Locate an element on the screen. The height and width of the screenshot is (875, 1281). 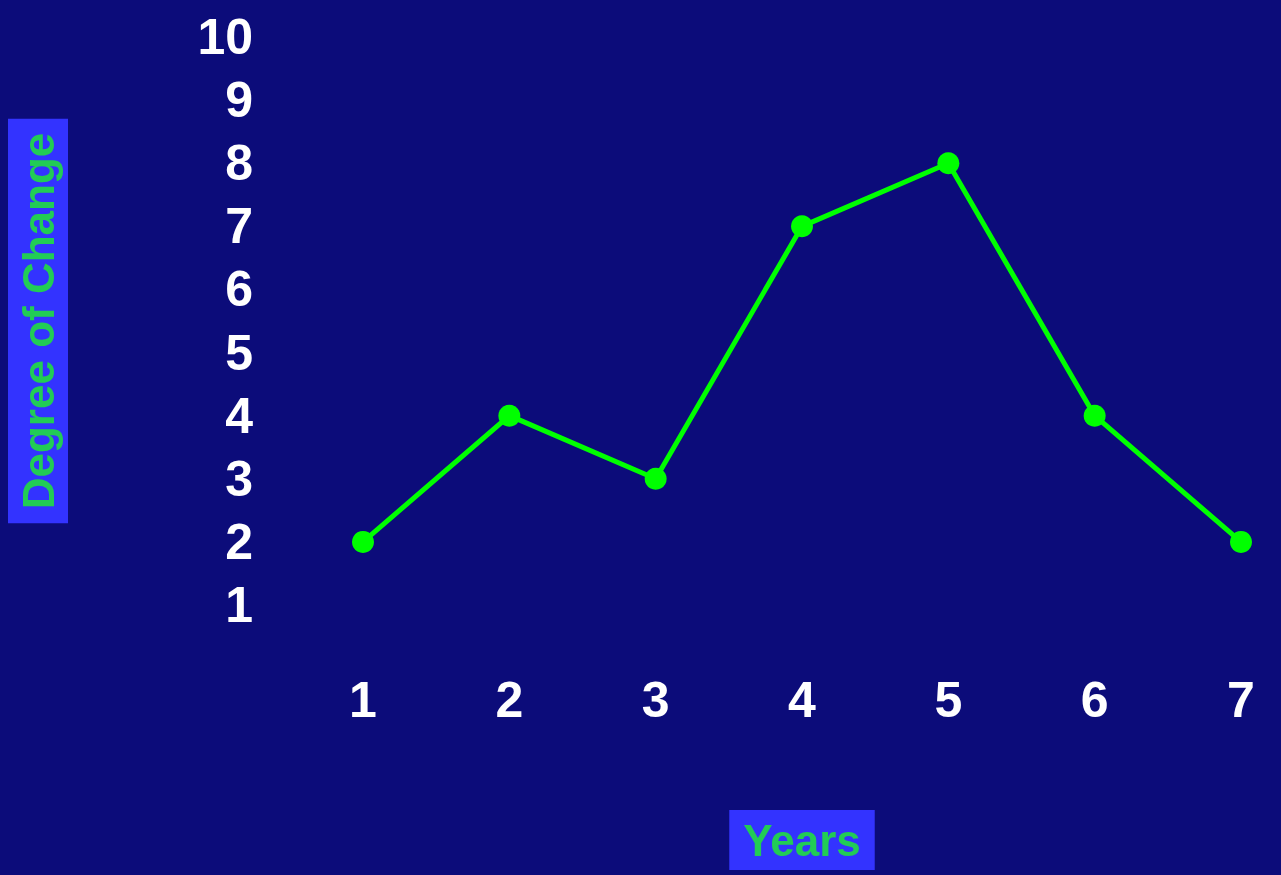
y-tick-label: 3 is located at coordinates (239, 478).